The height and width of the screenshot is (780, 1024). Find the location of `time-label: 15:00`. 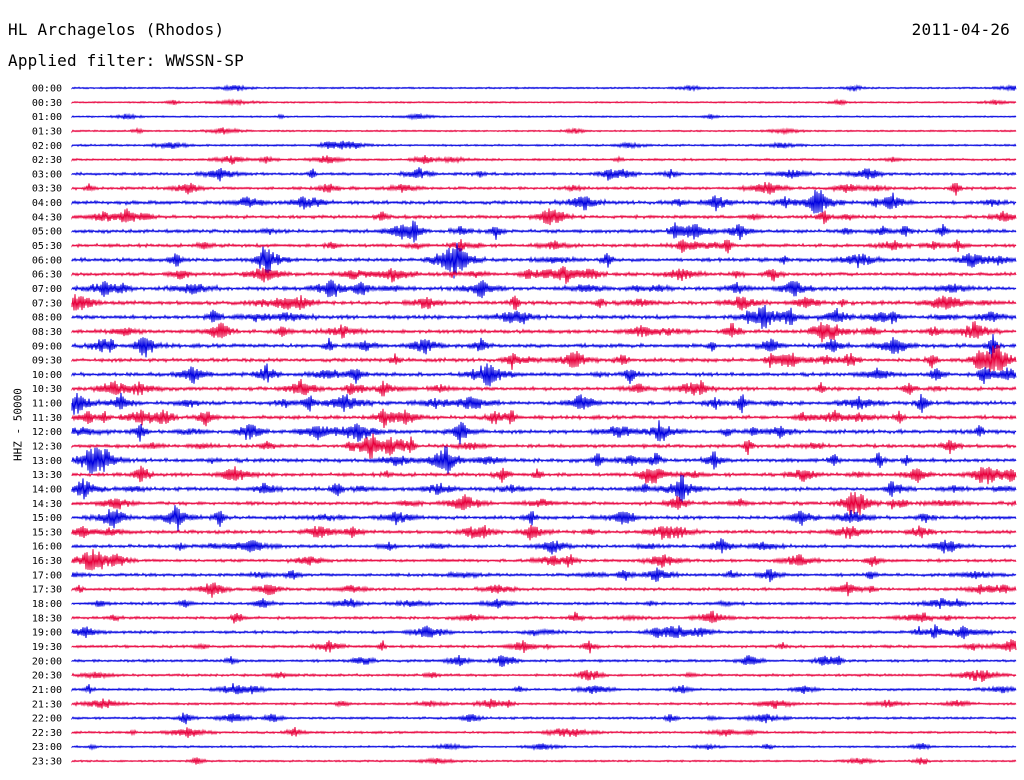

time-label: 15:00 is located at coordinates (47, 518).